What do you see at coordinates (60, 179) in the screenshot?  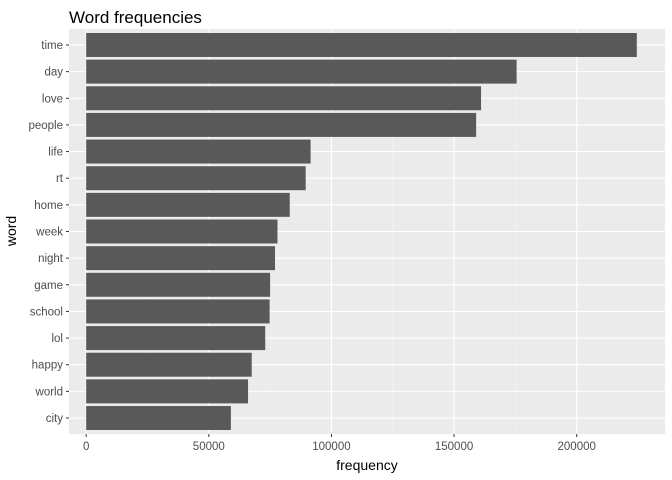 I see `y-tick-label: rt` at bounding box center [60, 179].